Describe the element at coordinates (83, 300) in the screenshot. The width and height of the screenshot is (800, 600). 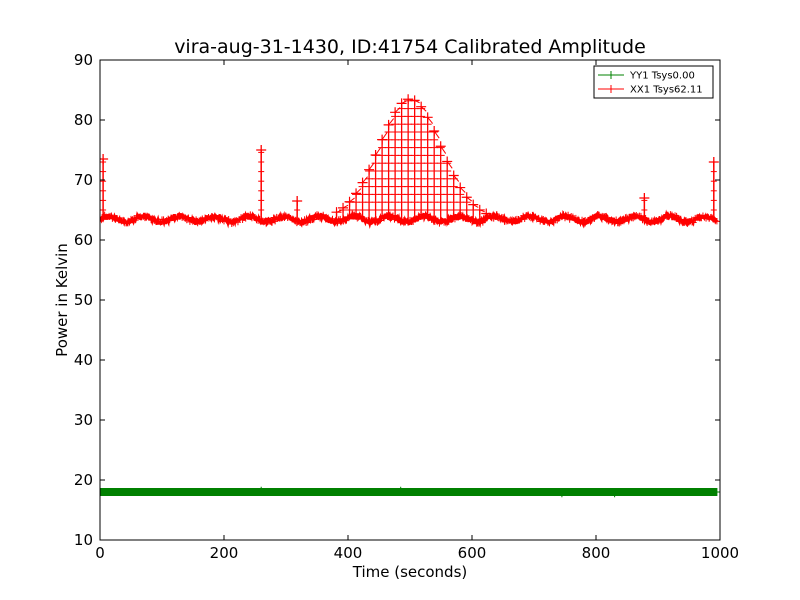
I see `y-tick-label: 50` at that location.